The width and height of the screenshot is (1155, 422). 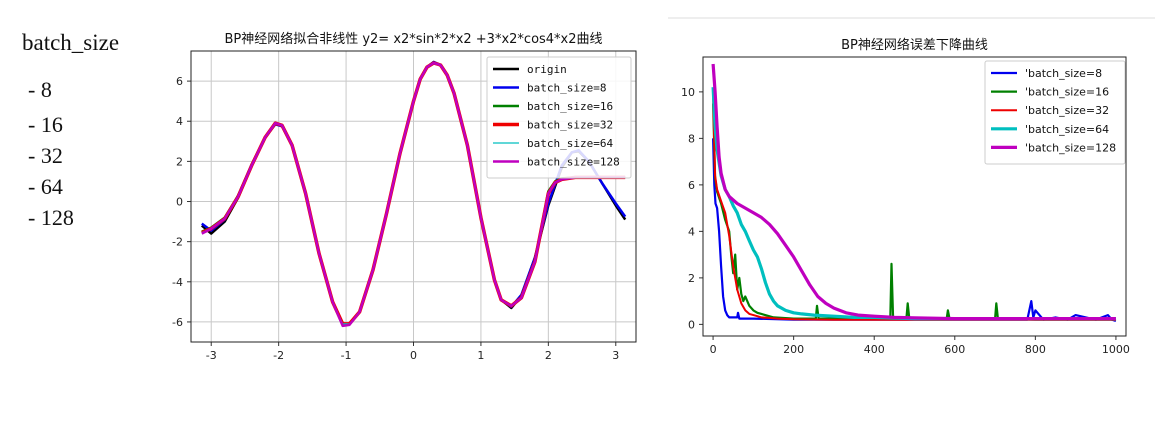 What do you see at coordinates (566, 88) in the screenshot?
I see `legend-label: batch_size=8` at bounding box center [566, 88].